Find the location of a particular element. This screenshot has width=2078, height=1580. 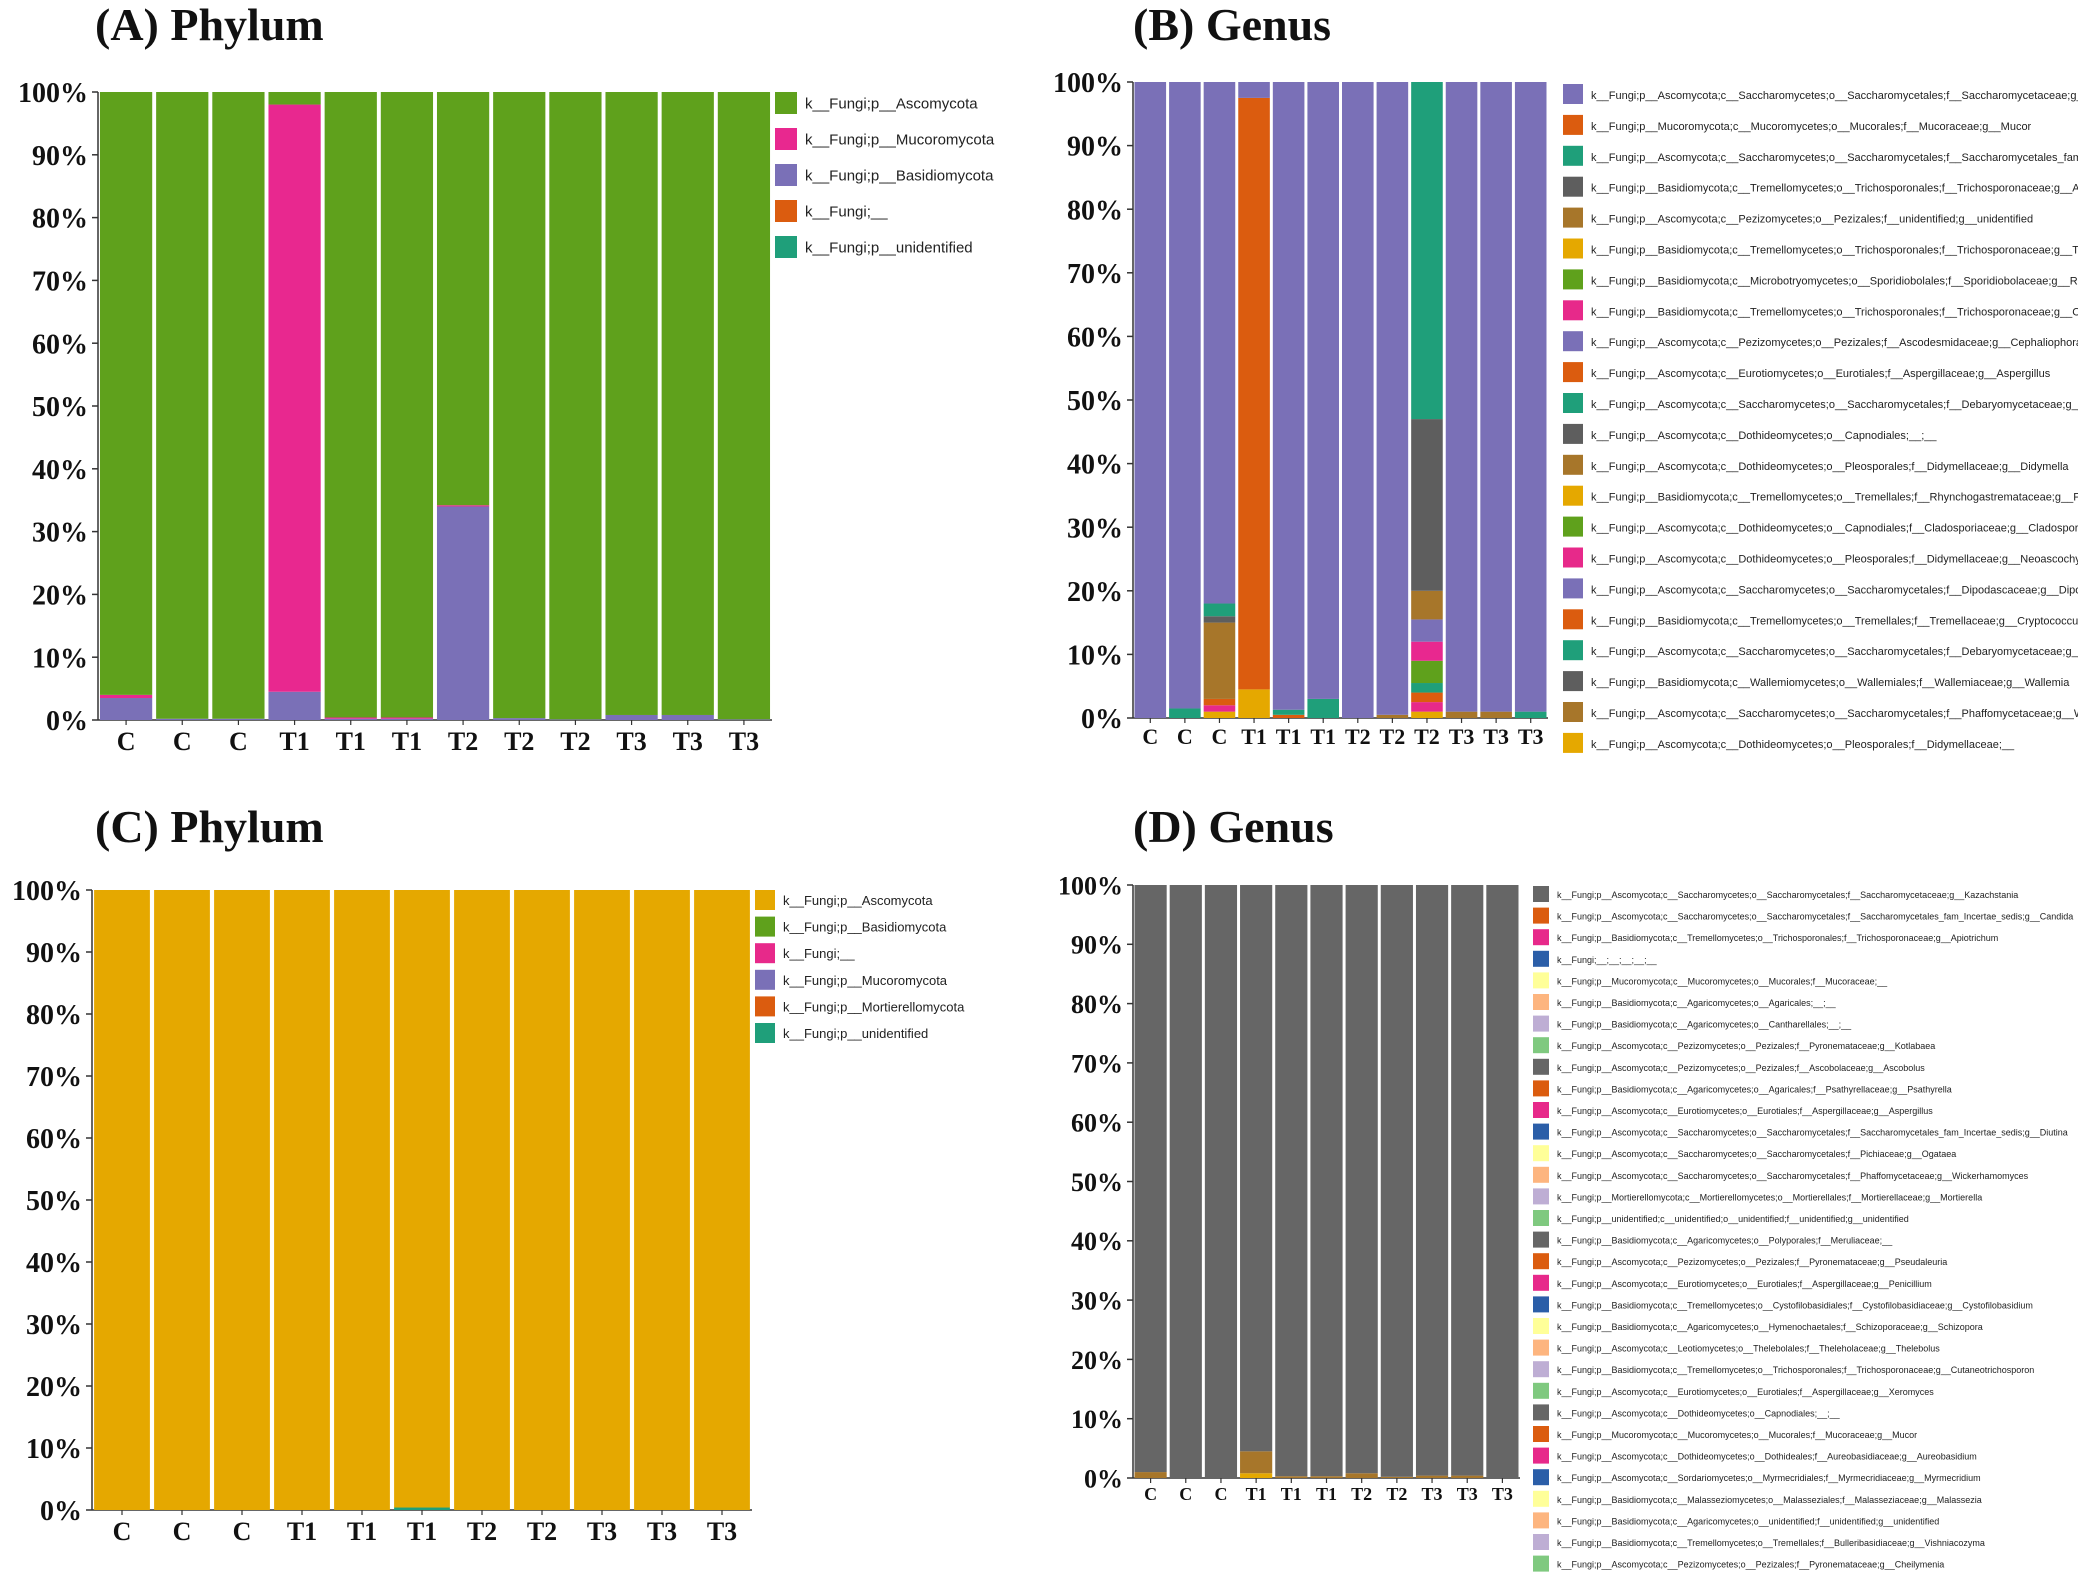

y-tick-label: 0% is located at coordinates (1103, 1478).